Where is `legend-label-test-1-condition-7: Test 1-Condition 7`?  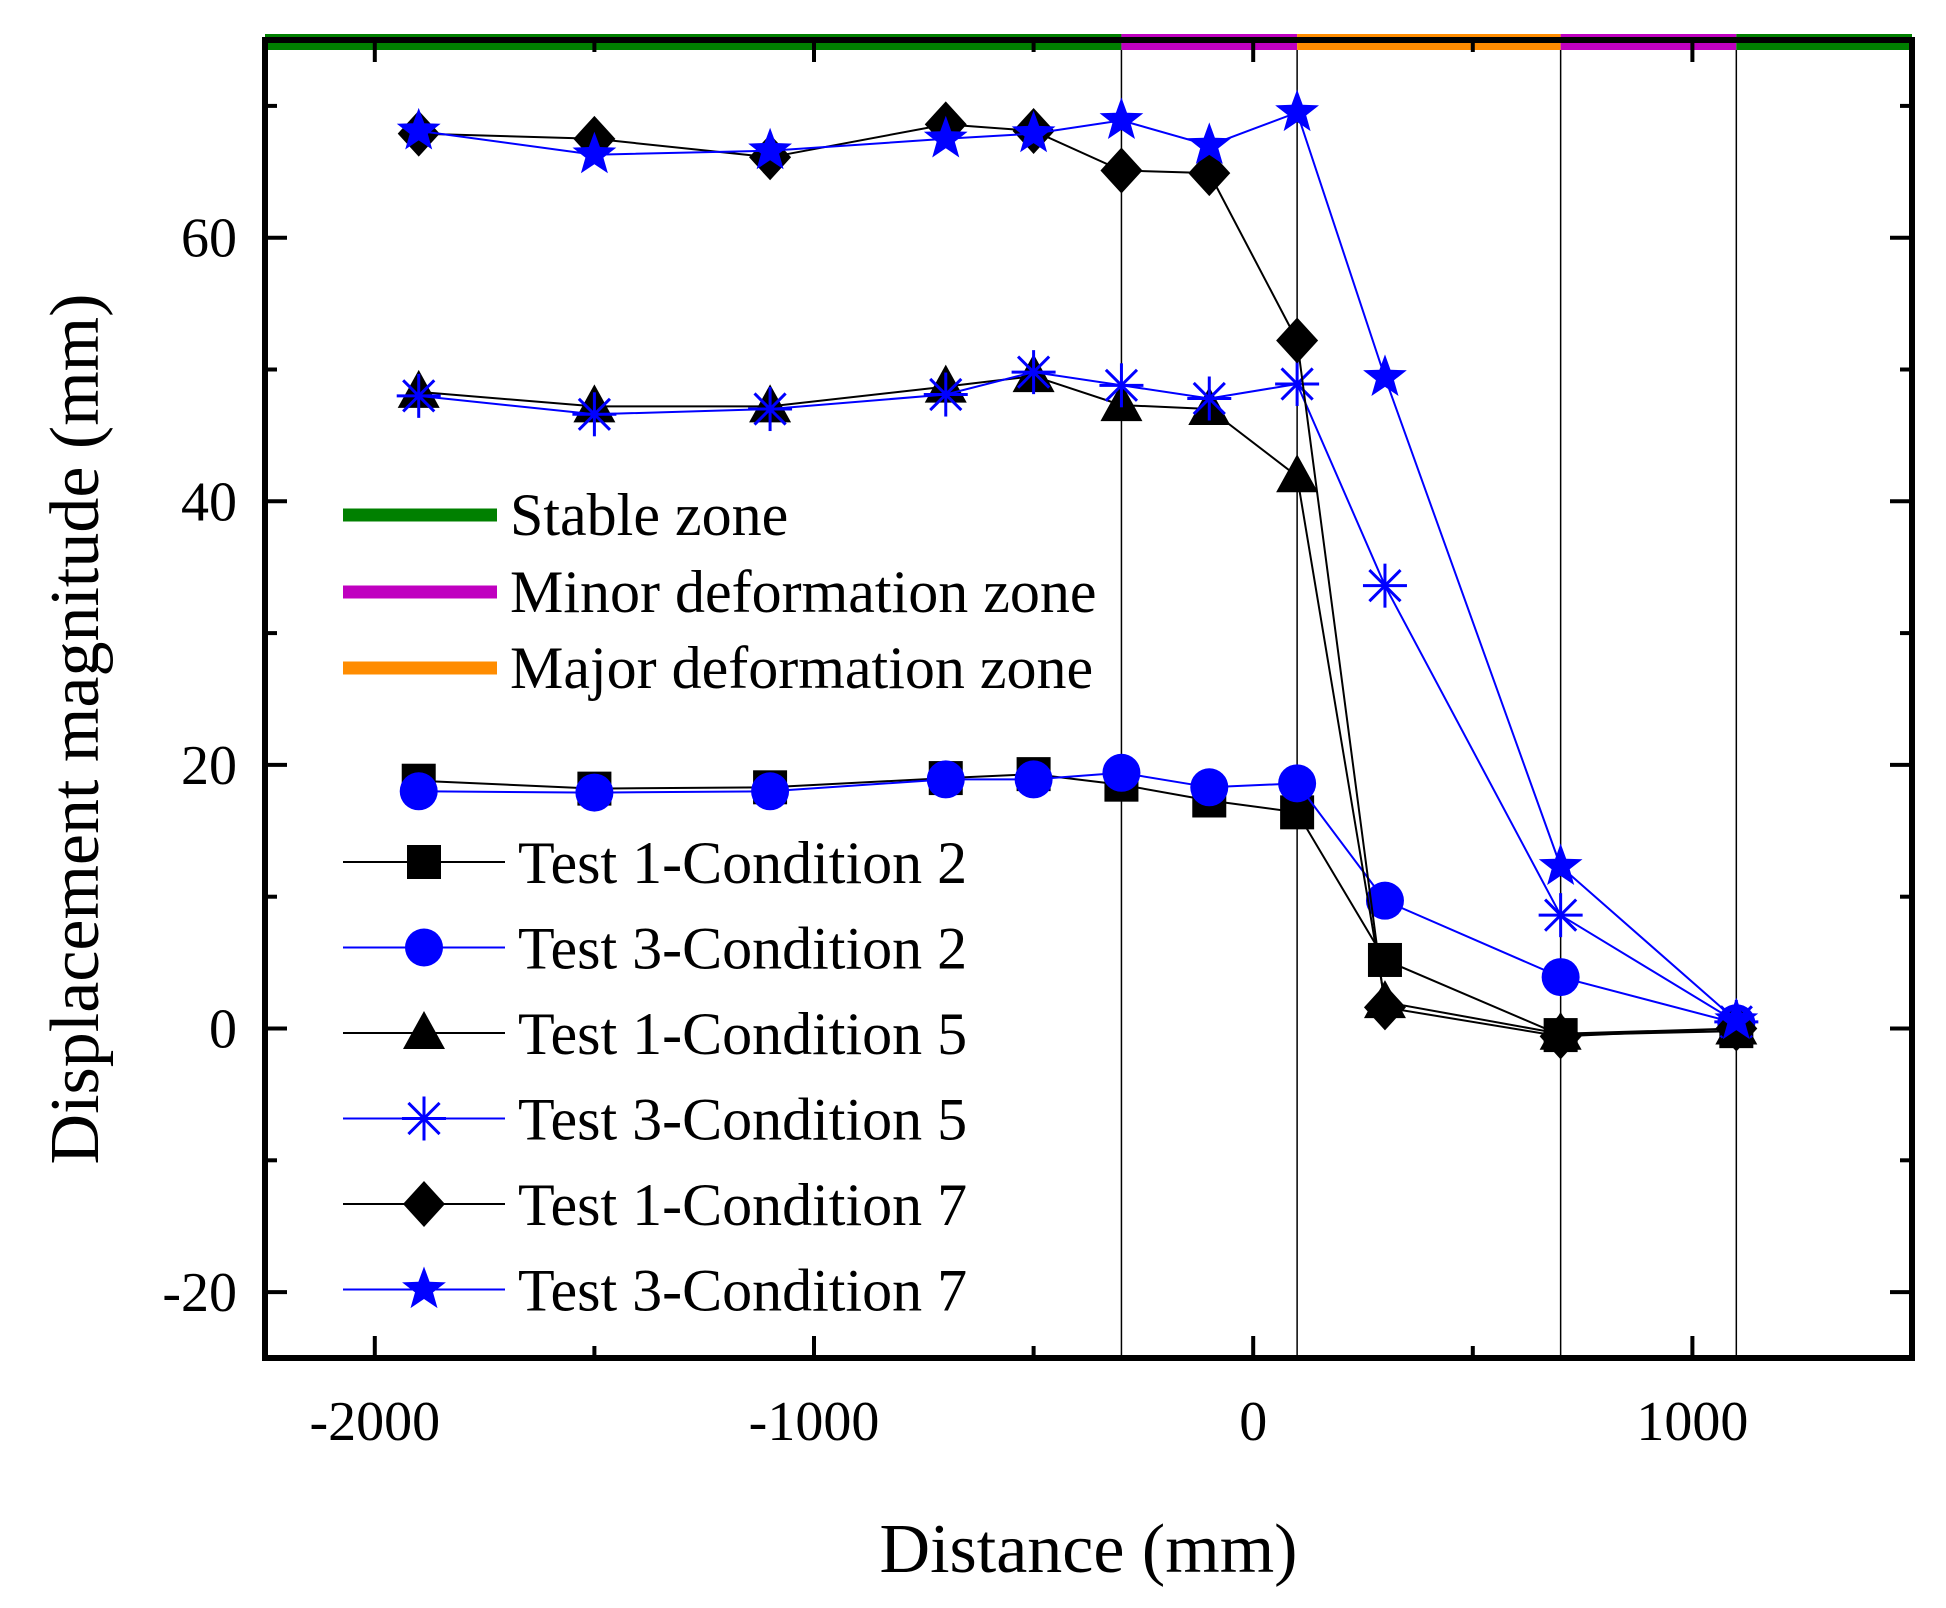 legend-label-test-1-condition-7: Test 1-Condition 7 is located at coordinates (742, 1205).